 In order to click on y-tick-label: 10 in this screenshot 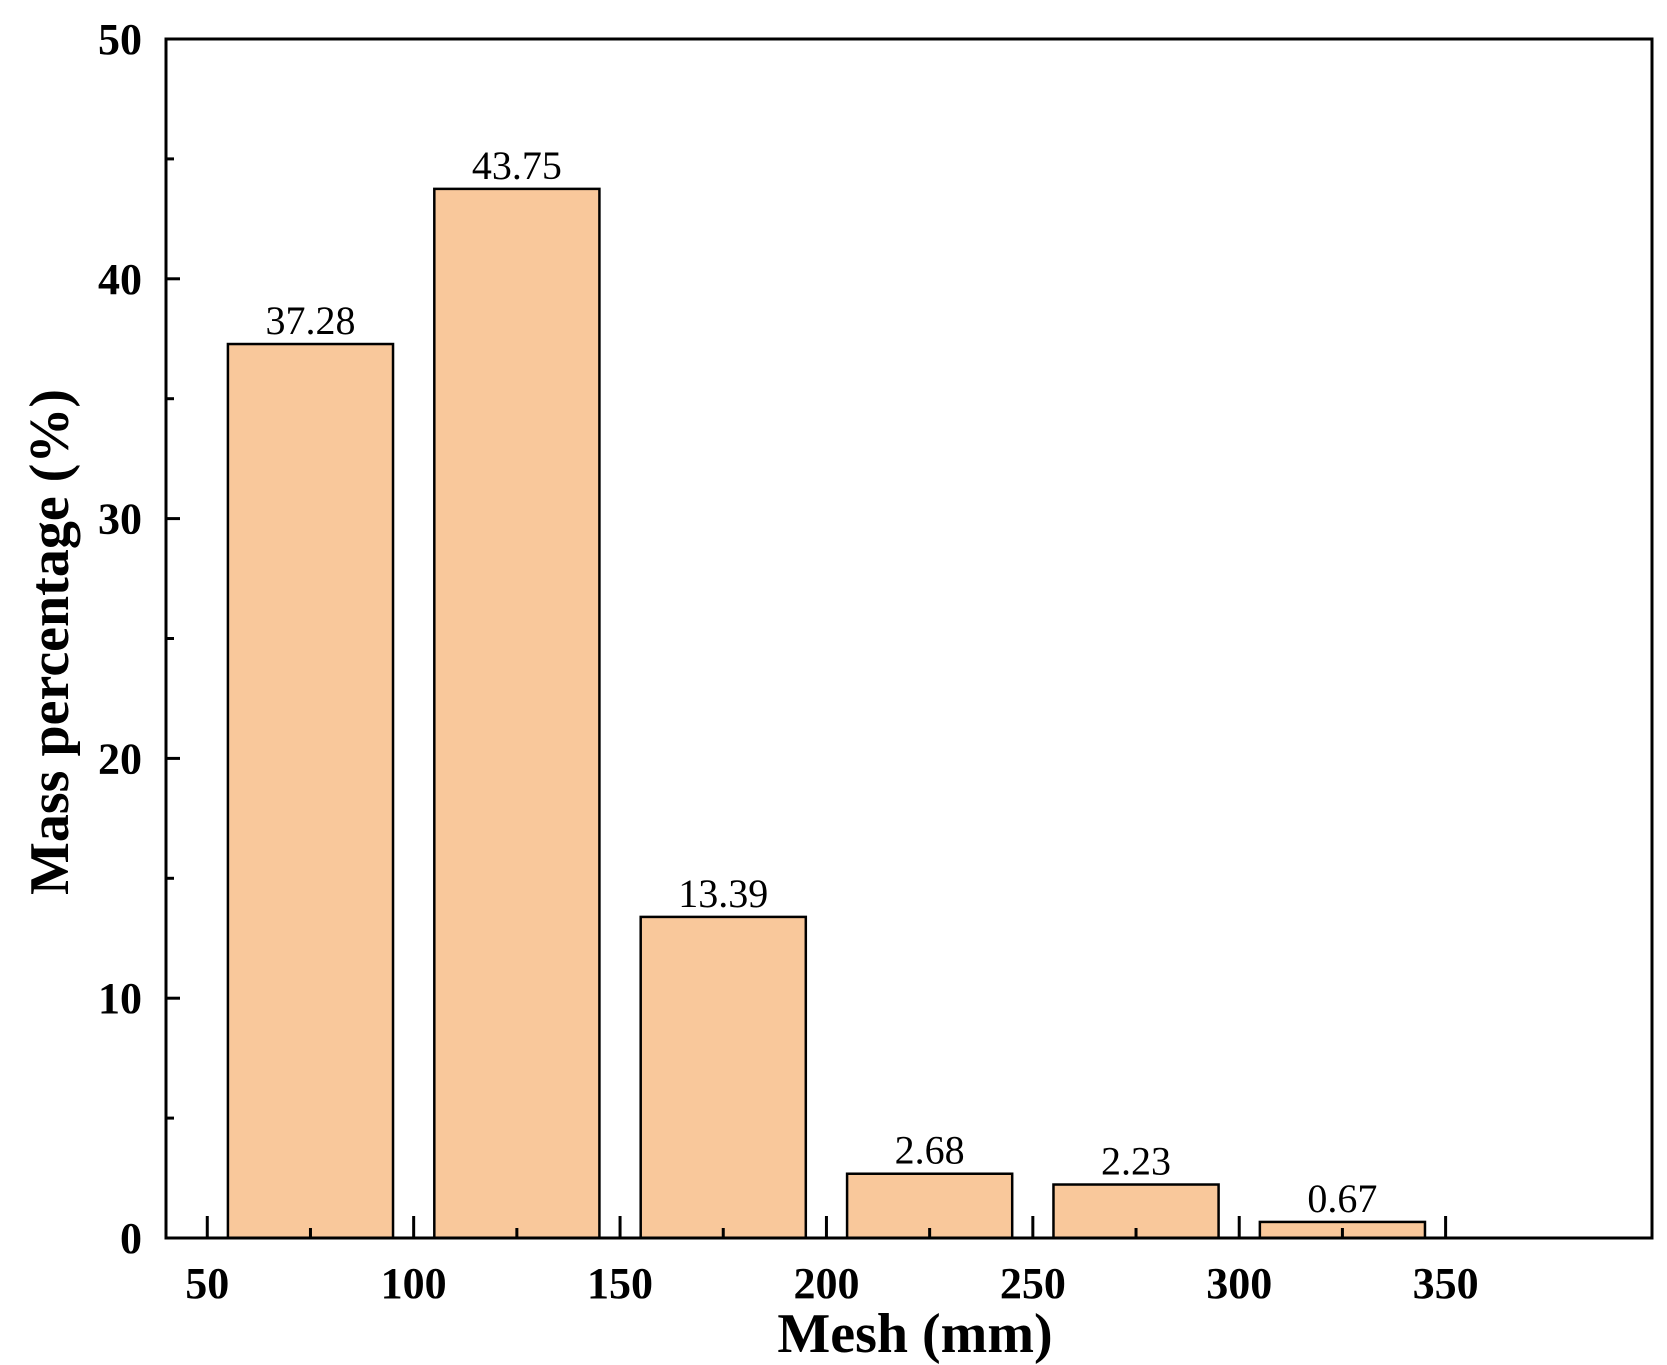, I will do `click(120, 998)`.